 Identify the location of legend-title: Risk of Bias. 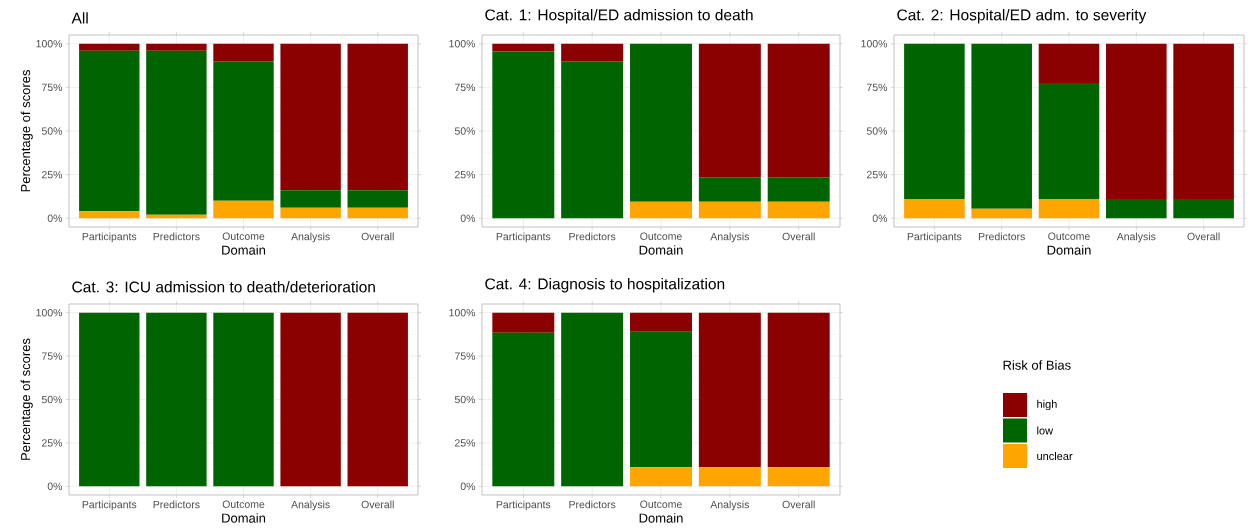
(1037, 365).